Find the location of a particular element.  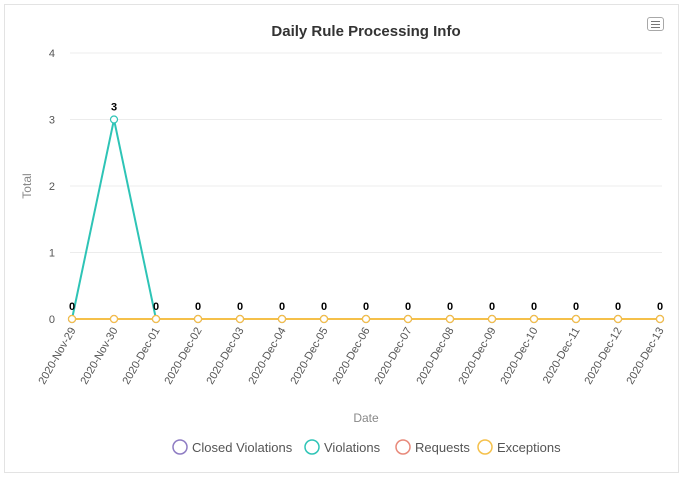

x-tick-label: 2020-Dec-08 is located at coordinates (435, 356).